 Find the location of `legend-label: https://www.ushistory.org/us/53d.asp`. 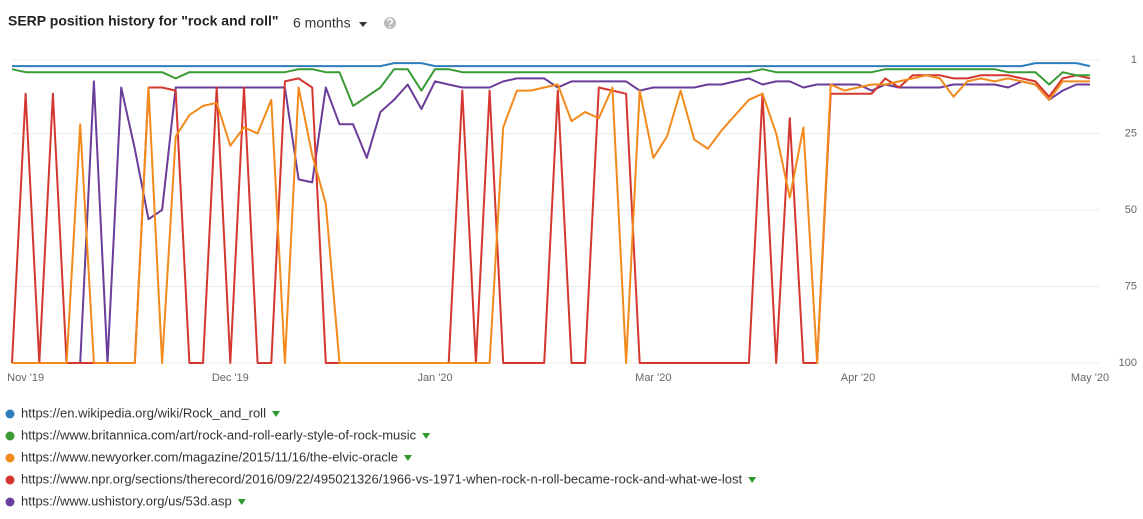

legend-label: https://www.ushistory.org/us/53d.asp is located at coordinates (126, 500).